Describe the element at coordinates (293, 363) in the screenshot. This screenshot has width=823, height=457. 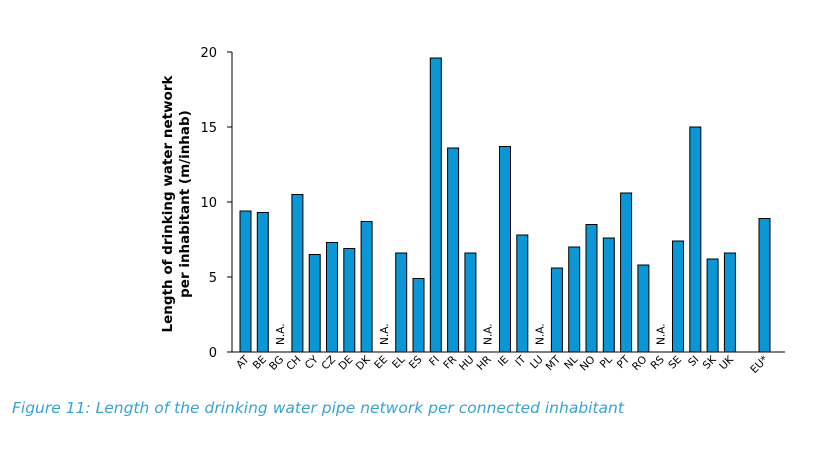
I see `x-tick-label: CH` at that location.